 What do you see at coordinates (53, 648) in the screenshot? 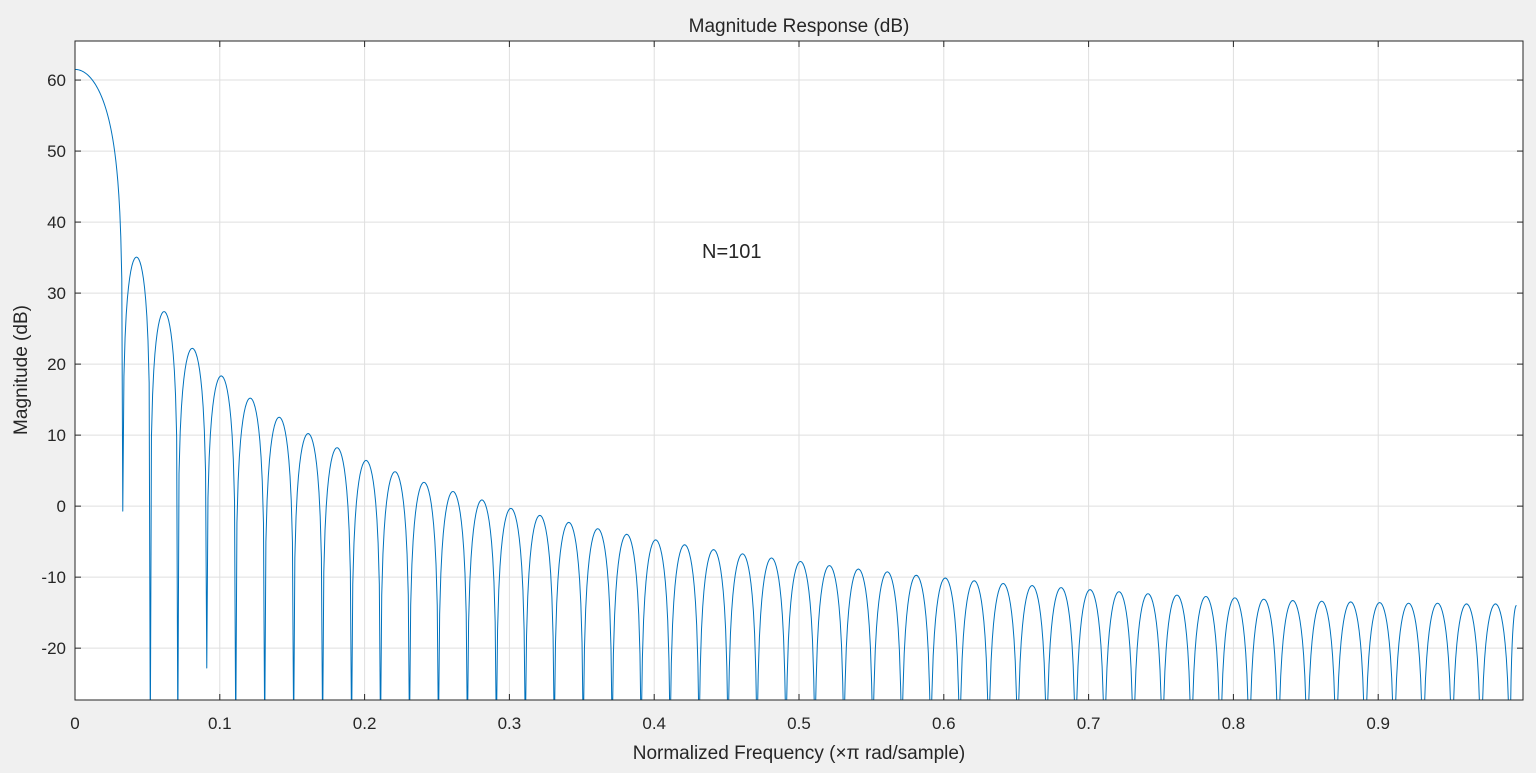
I see `y-tick-label: -20` at bounding box center [53, 648].